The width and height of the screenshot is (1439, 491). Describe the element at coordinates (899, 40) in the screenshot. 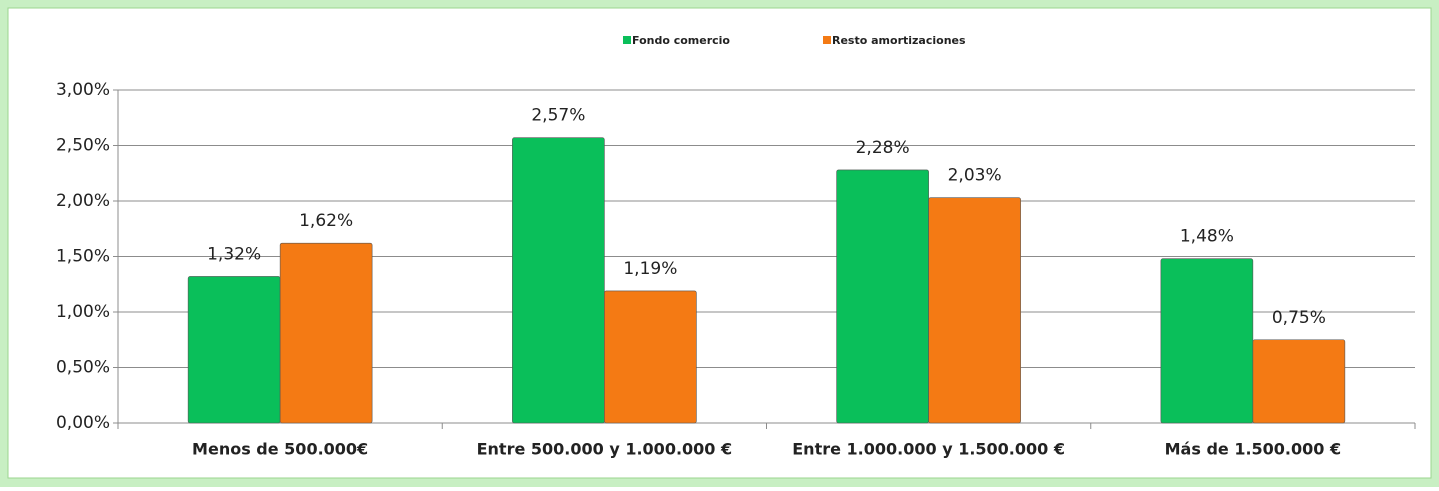

I see `legend-label: Resto amortizaciones` at that location.